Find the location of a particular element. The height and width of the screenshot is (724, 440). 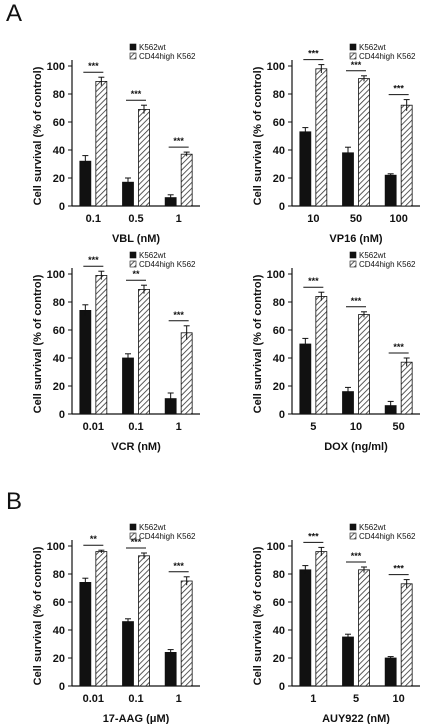

x-axis-label: VP16 (nM) is located at coordinates (356, 239).